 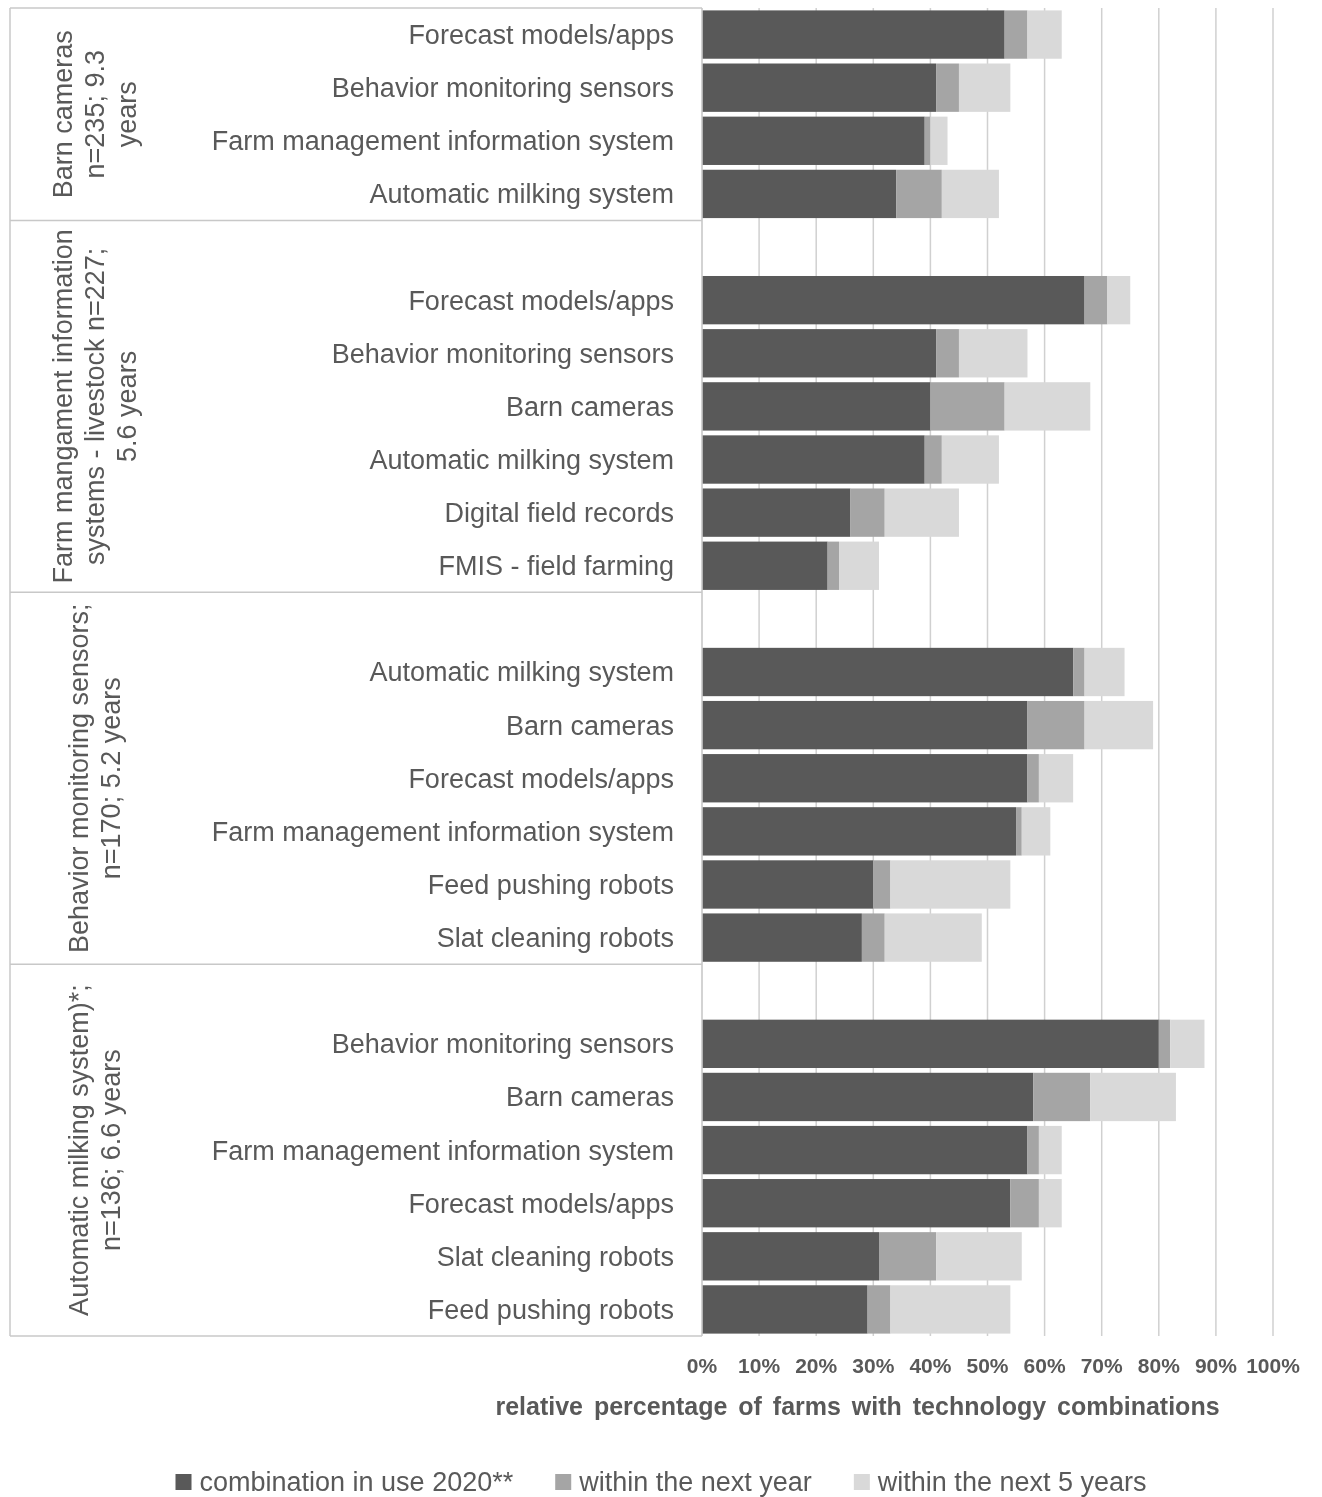 I want to click on x-tick-label: 10%, so click(x=759, y=1365).